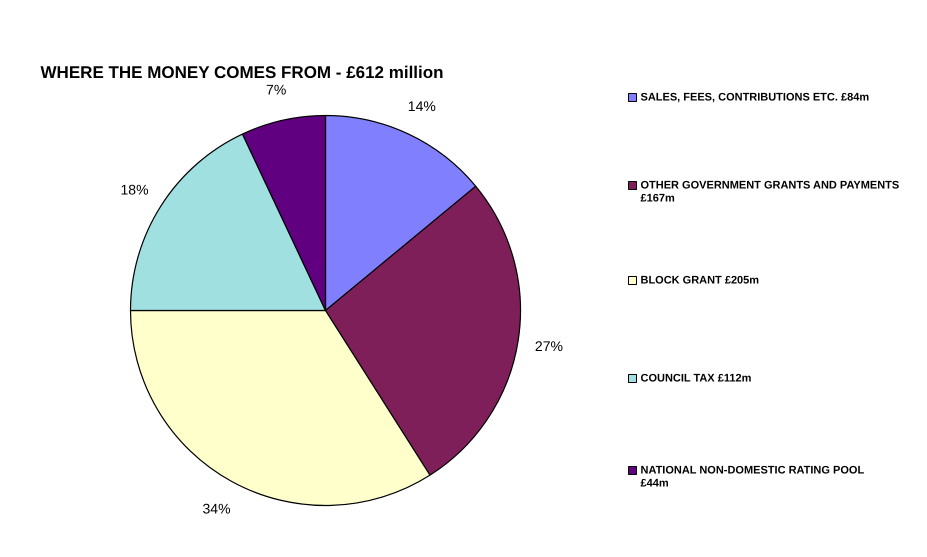 This screenshot has width=927, height=557. What do you see at coordinates (276, 90) in the screenshot?
I see `data-label: 7%` at bounding box center [276, 90].